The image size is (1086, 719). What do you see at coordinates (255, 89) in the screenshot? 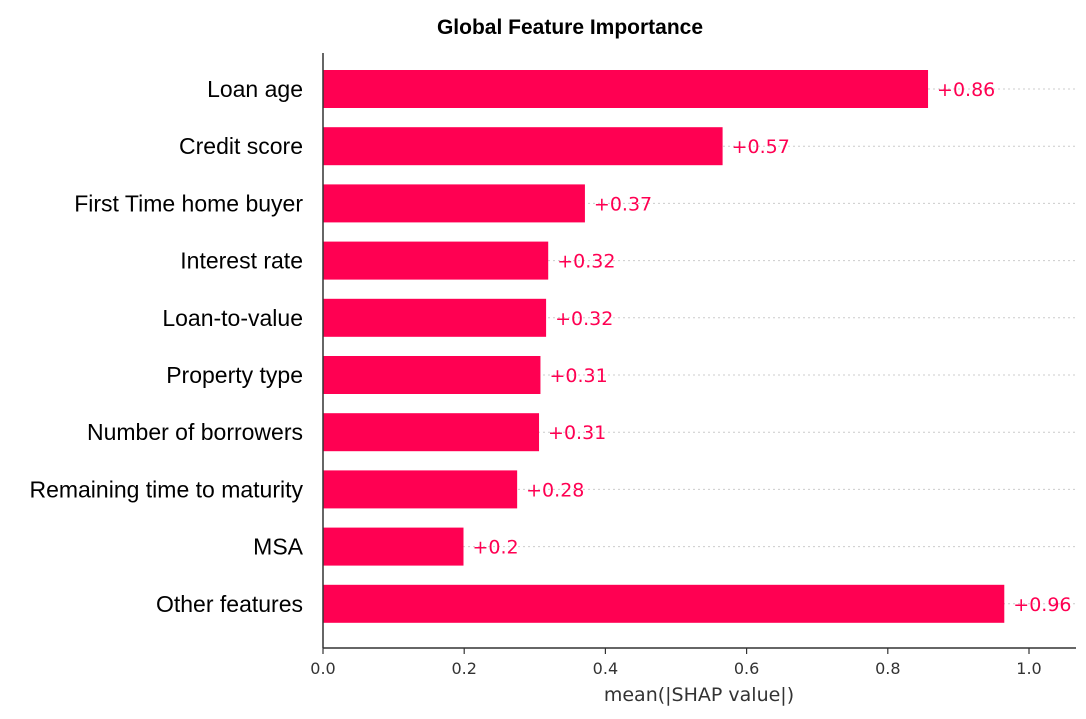
I see `feature-label: Loan age` at bounding box center [255, 89].